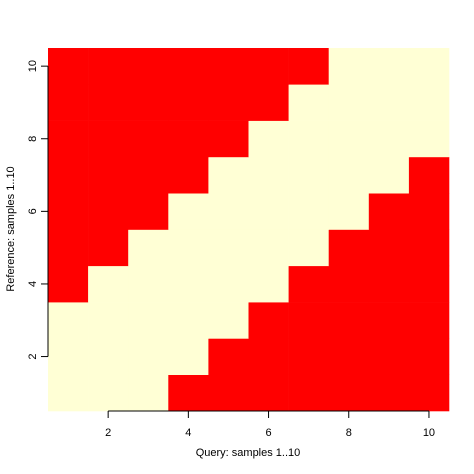 The image size is (474, 474). What do you see at coordinates (188, 433) in the screenshot?
I see `x-tick-label: 4` at bounding box center [188, 433].